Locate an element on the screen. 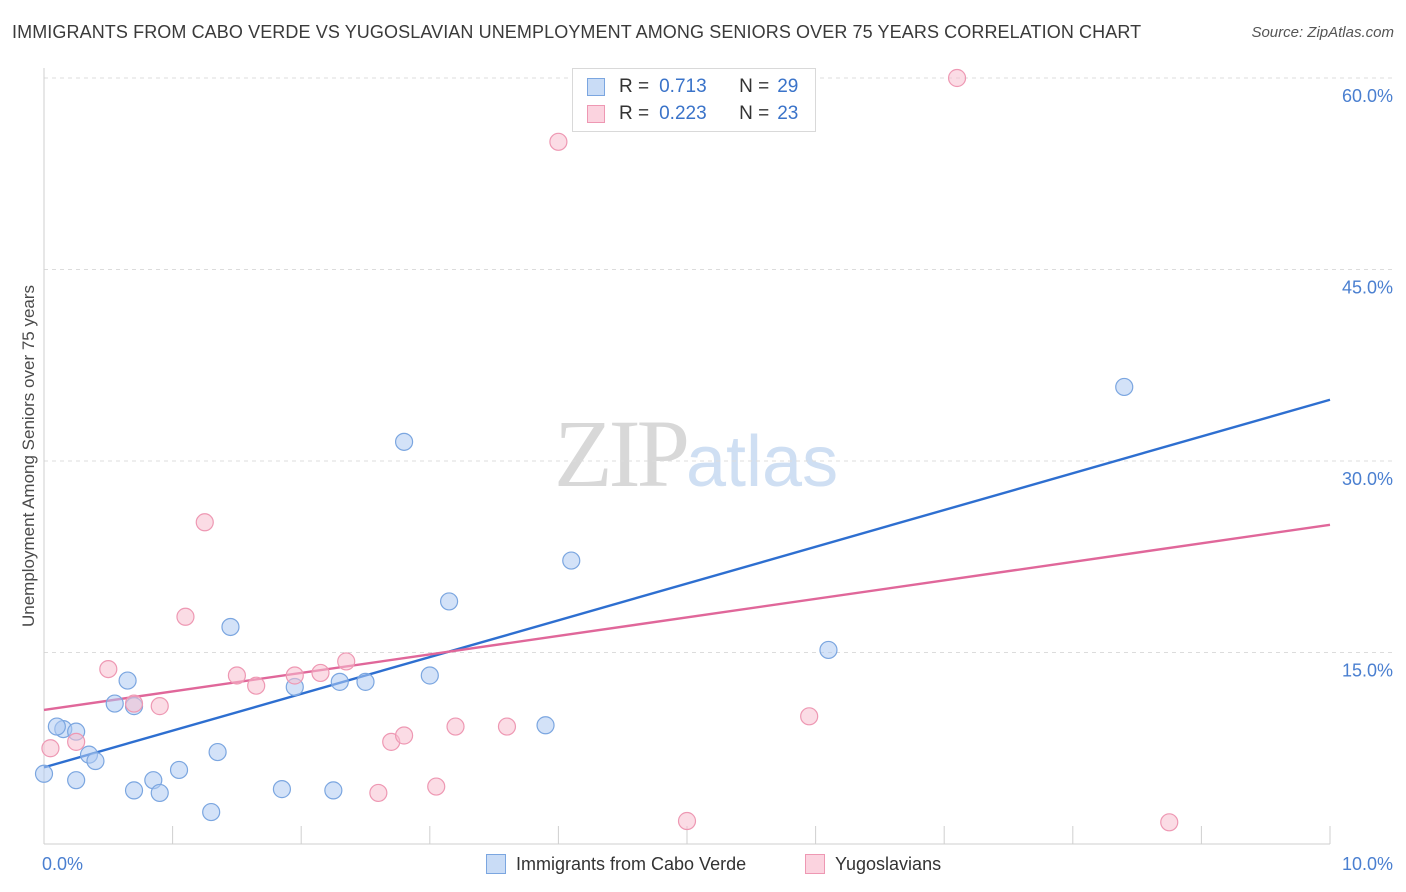 The height and width of the screenshot is (892, 1406). y-tick-label: 60.0% is located at coordinates (1367, 96).